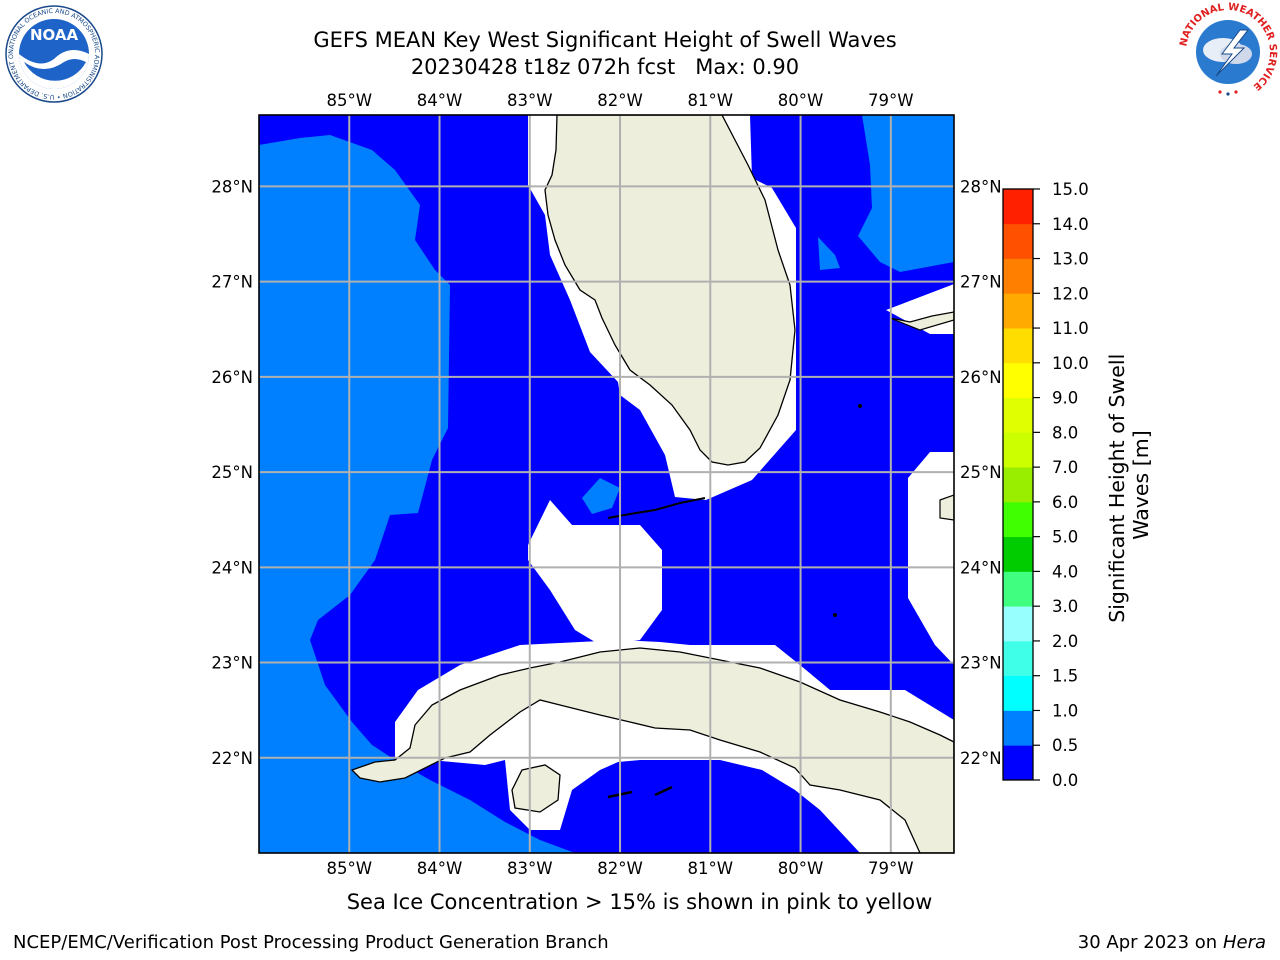 Image resolution: width=1280 pixels, height=960 pixels. What do you see at coordinates (349, 100) in the screenshot?
I see `lon-tick-label-top: 85°W` at bounding box center [349, 100].